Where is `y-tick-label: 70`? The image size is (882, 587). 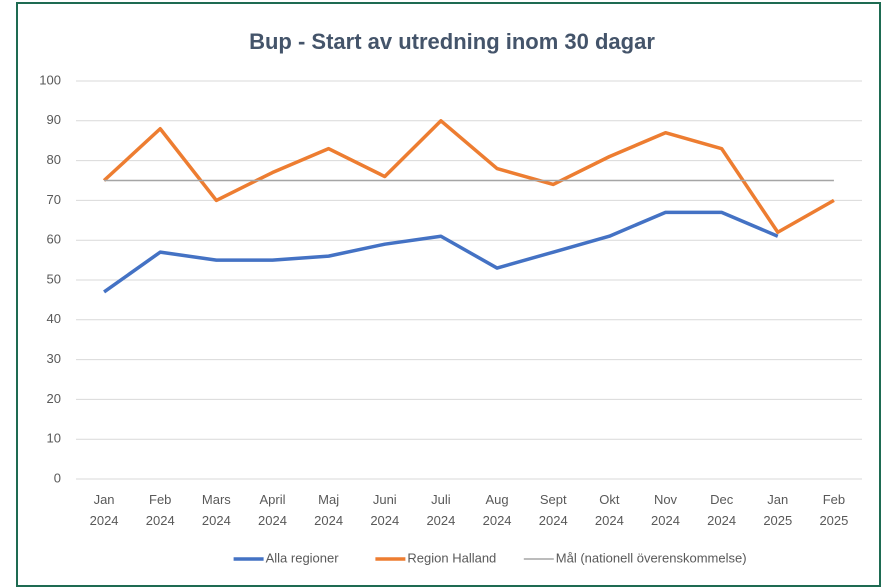 y-tick-label: 70 is located at coordinates (54, 199).